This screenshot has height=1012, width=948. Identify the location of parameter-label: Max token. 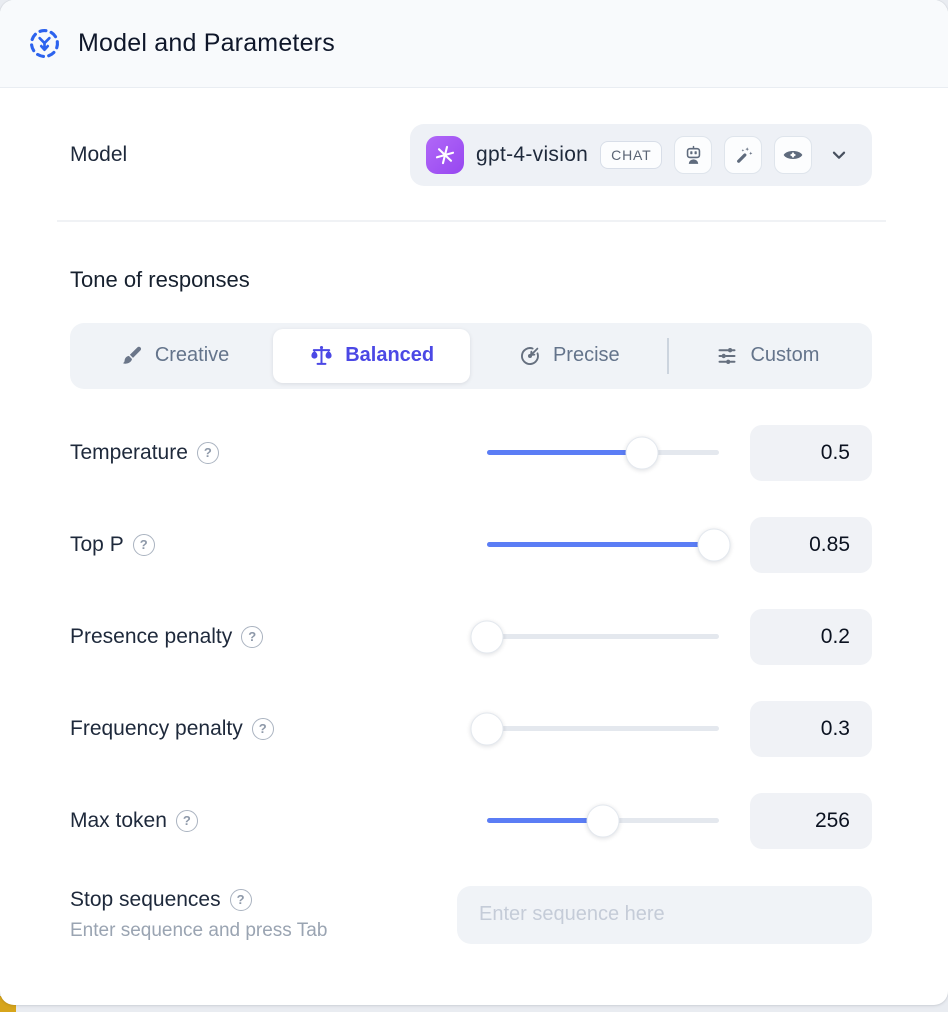
(118, 820).